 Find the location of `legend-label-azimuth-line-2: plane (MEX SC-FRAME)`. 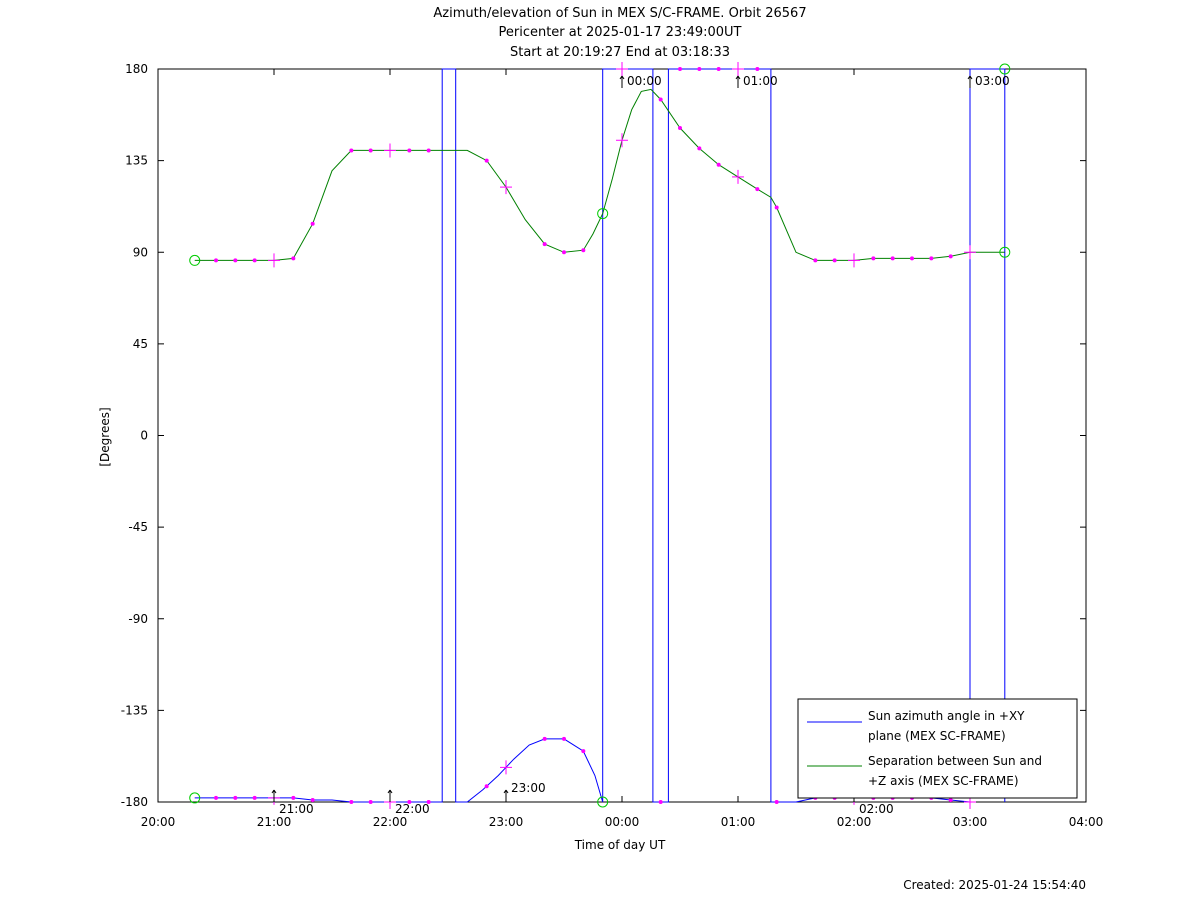

legend-label-azimuth-line-2: plane (MEX SC-FRAME) is located at coordinates (937, 736).